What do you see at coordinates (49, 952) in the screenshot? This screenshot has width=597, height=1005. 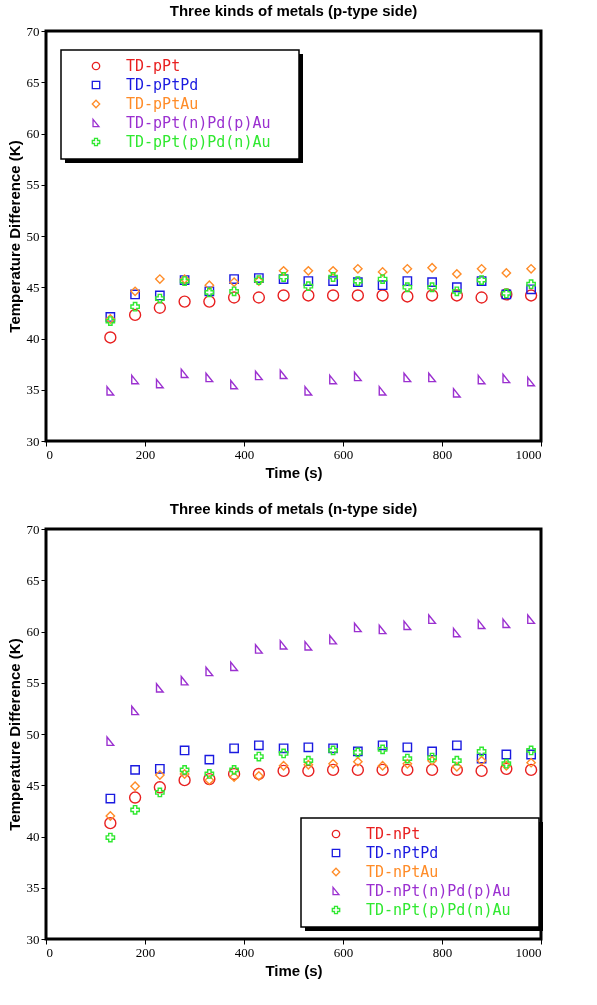 I see `x-tick-label: 0` at bounding box center [49, 952].